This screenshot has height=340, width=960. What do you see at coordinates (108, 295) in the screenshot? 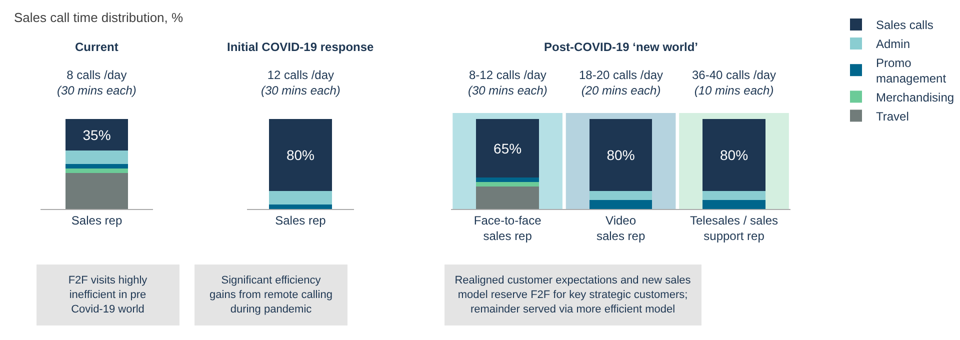
I see `text: F2F visits highly inefficient in pre Covid-19 world` at bounding box center [108, 295].